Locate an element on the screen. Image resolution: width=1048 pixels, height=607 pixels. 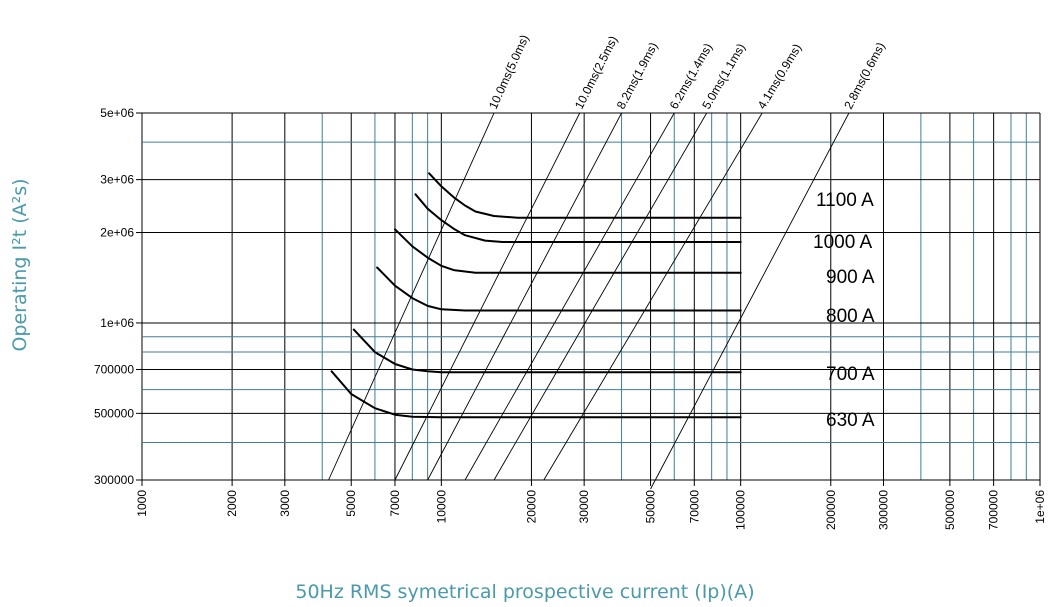
clearing-time-label: 4.1ms(0.9ms) is located at coordinates (780, 76).